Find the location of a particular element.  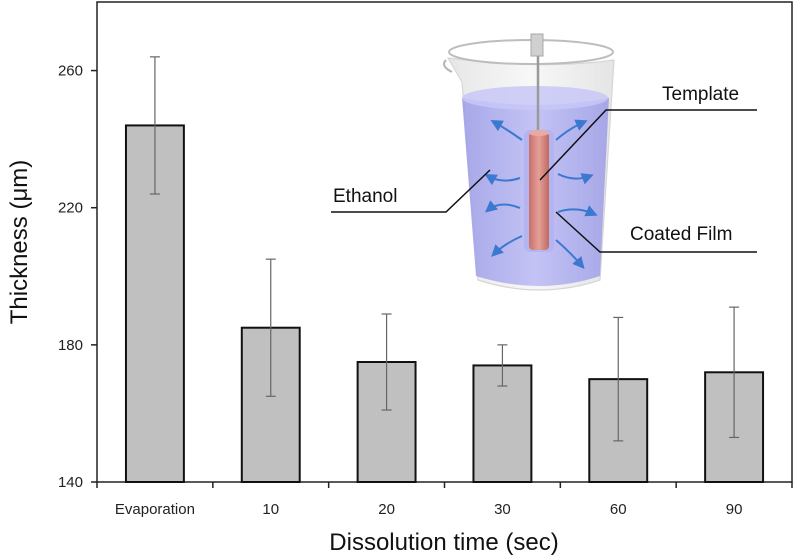

x-tick-label: 90 is located at coordinates (734, 509).